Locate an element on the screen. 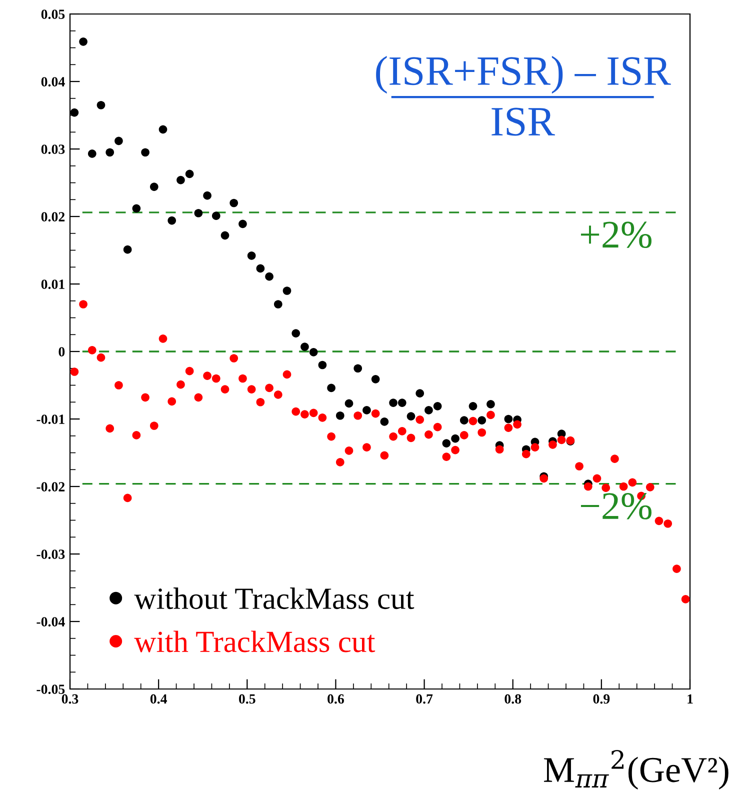  y-tick-label: -0.03 is located at coordinates (50, 555).